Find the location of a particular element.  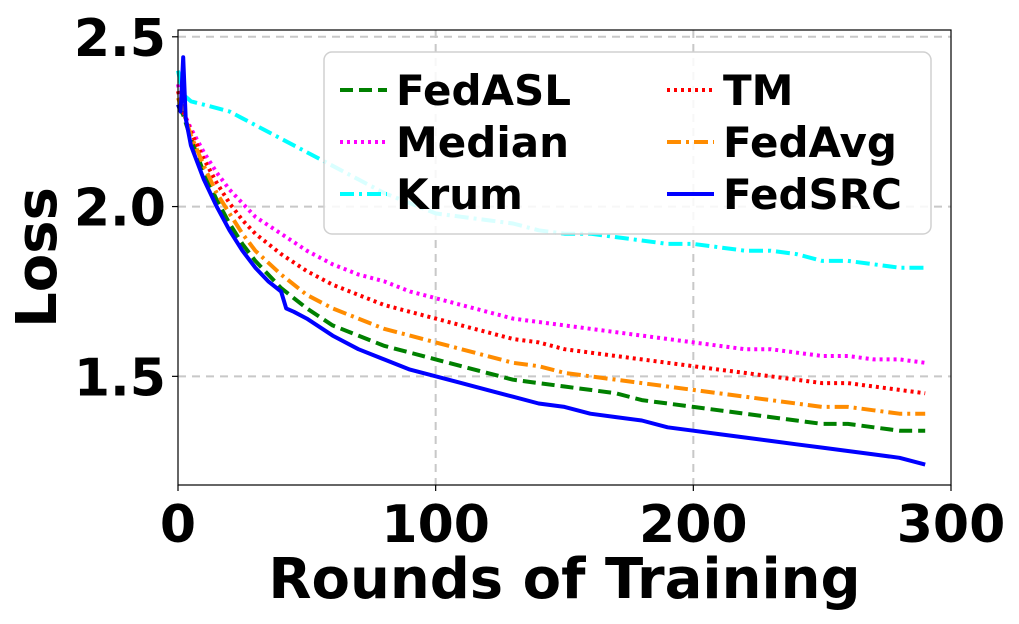

y-tick-label: 2.5 is located at coordinates (120, 39).